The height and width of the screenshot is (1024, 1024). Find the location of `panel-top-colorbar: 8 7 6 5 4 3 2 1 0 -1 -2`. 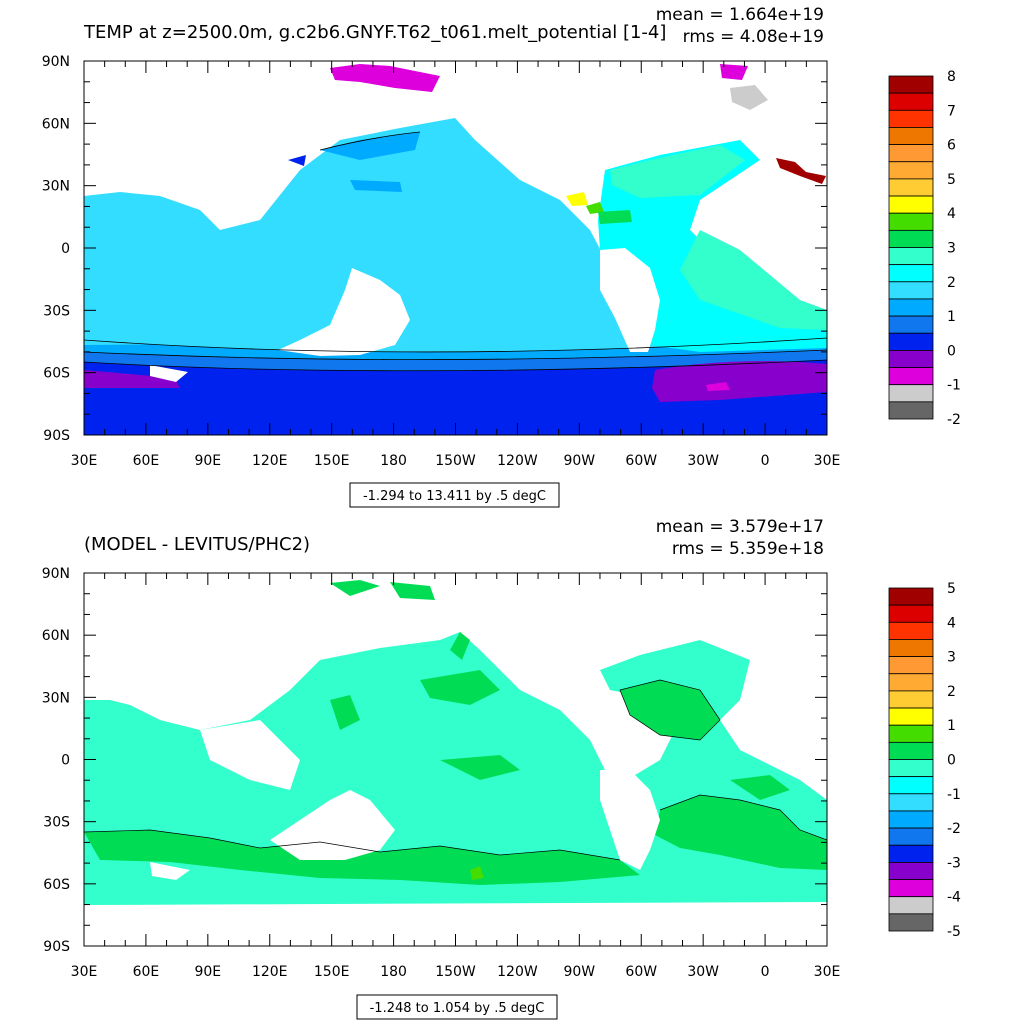

panel-top-colorbar: 8 7 6 5 4 3 2 1 0 -1 -2 is located at coordinates (924, 248).